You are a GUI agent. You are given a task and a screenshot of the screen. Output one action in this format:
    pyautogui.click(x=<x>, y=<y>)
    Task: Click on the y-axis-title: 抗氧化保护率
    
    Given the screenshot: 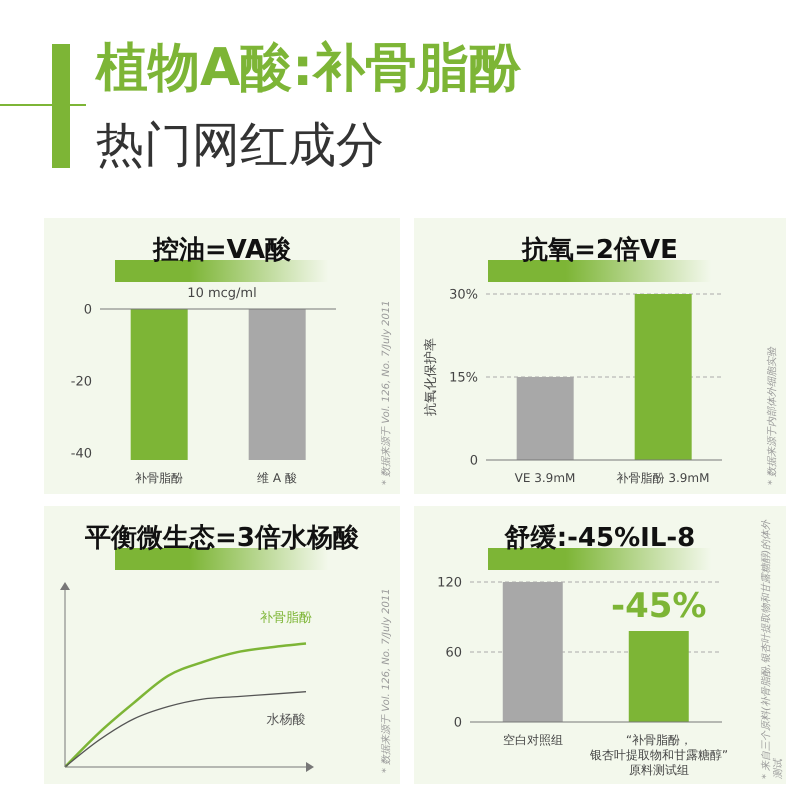 What is the action you would take?
    pyautogui.click(x=430, y=377)
    